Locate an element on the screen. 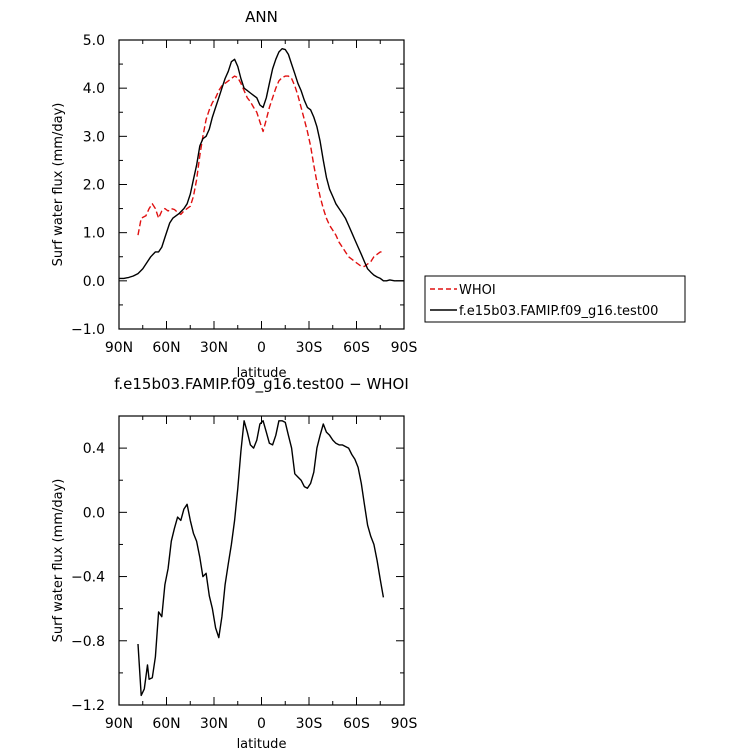 This screenshot has width=733, height=755. y-tick-label: 5.0 is located at coordinates (94, 41).